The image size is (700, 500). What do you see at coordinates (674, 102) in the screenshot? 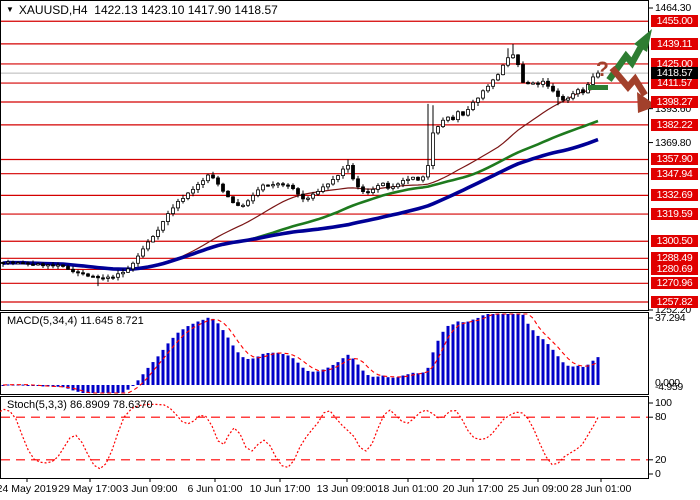
I see `price-level-badge: 1398.27` at bounding box center [674, 102].